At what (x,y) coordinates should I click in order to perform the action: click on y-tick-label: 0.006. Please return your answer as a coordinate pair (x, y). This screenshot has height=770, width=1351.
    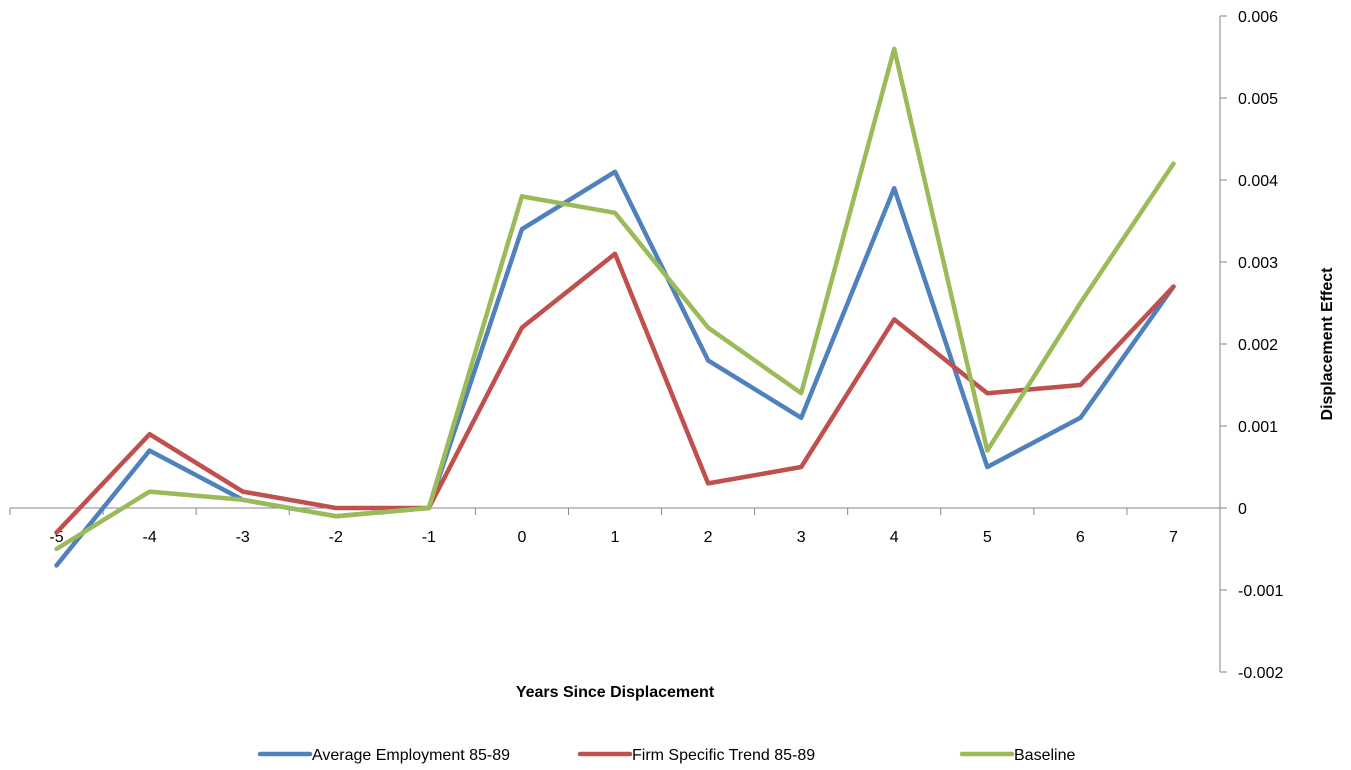
    Looking at the image, I should click on (1258, 17).